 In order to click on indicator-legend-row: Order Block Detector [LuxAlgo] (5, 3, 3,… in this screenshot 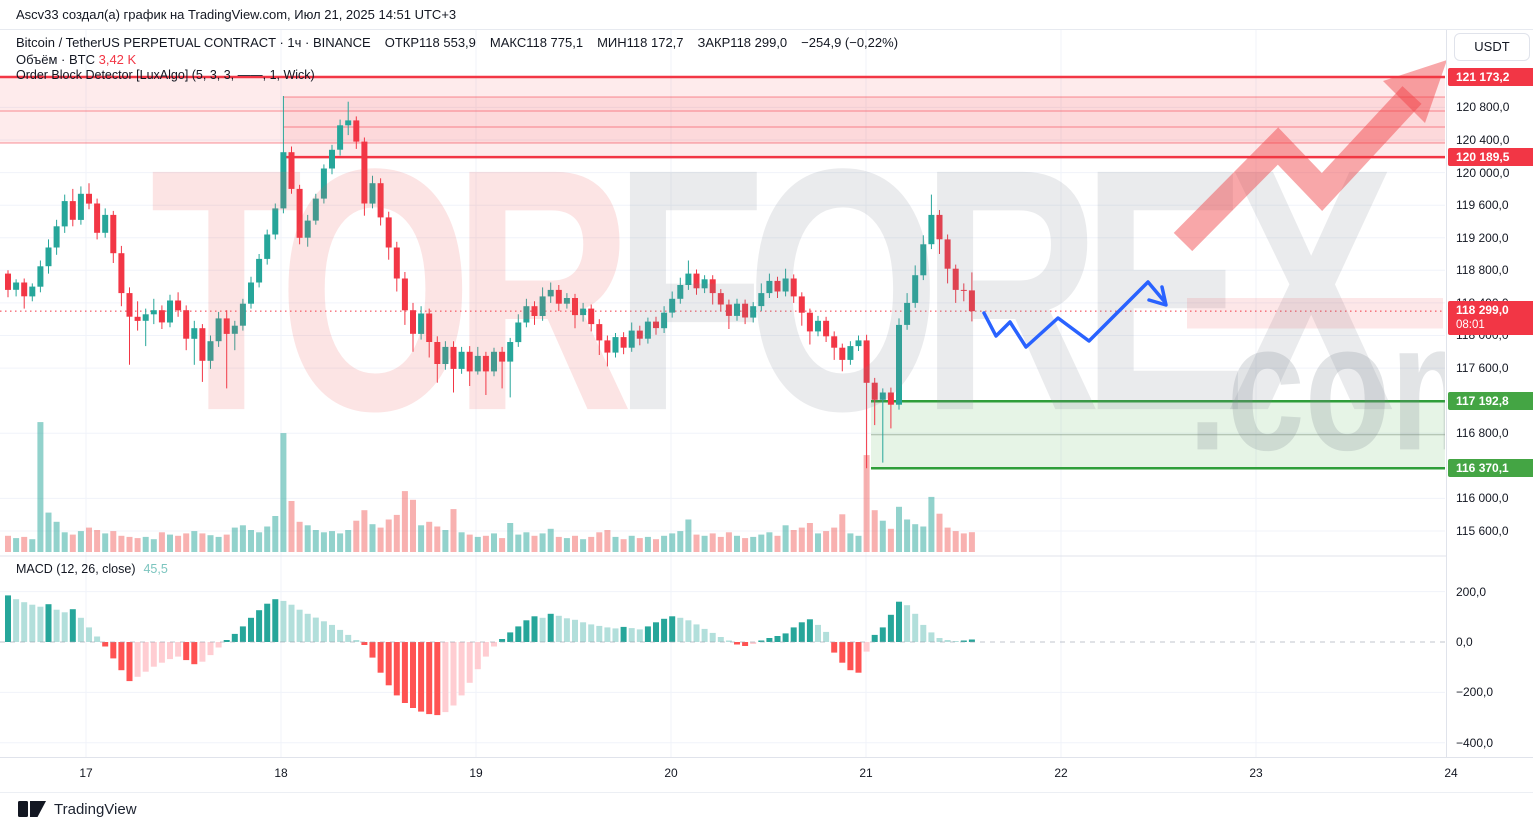, I will do `click(165, 75)`.